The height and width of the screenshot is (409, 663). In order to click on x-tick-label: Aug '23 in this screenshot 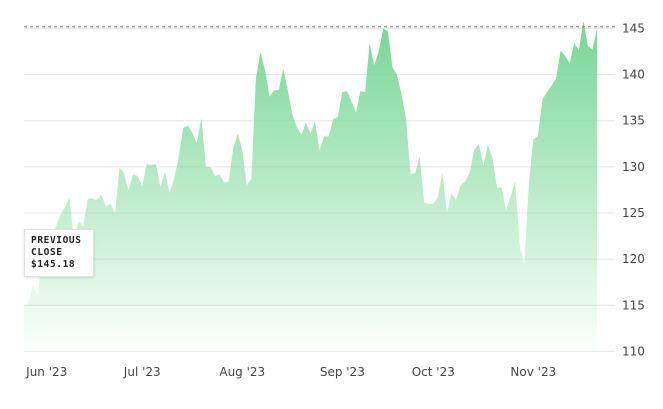, I will do `click(242, 372)`.